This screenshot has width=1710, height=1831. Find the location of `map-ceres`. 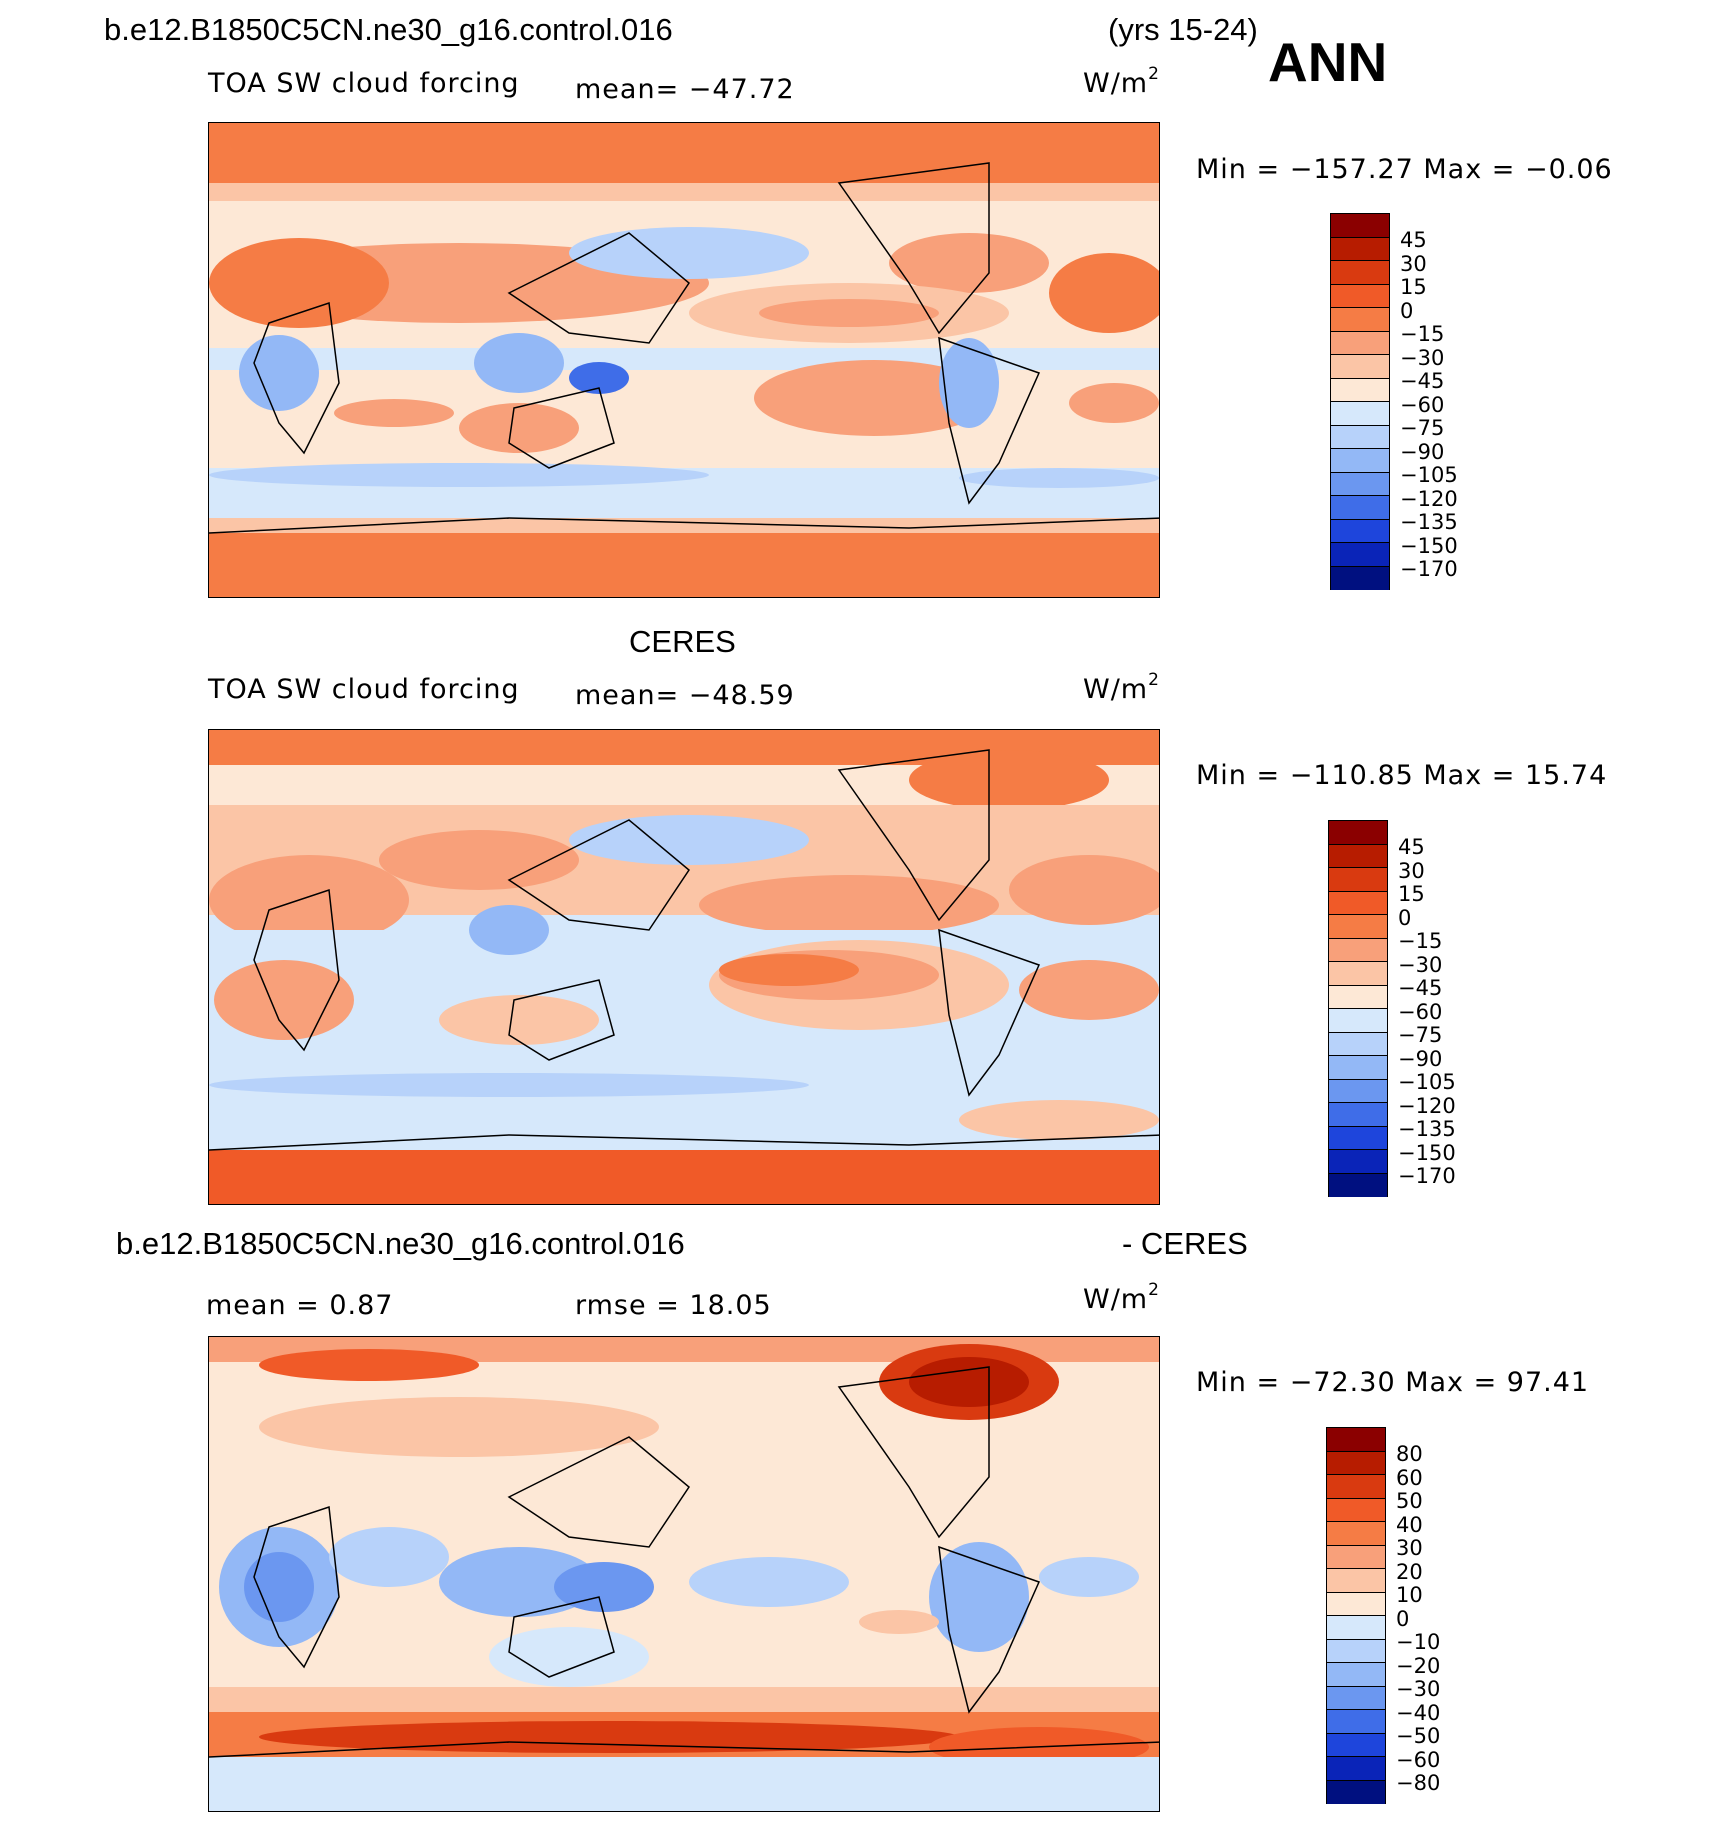

map-ceres is located at coordinates (684, 967).